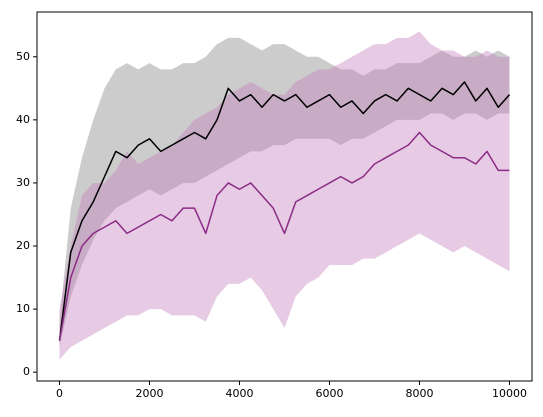  Describe the element at coordinates (330, 393) in the screenshot. I see `x-tick-label: 6000` at that location.